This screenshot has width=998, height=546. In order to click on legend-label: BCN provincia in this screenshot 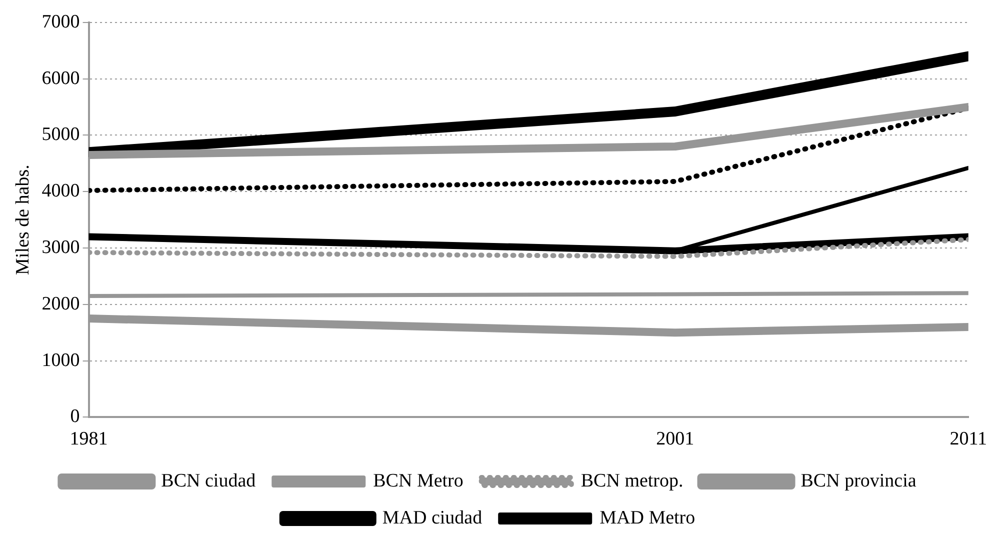, I will do `click(858, 481)`.